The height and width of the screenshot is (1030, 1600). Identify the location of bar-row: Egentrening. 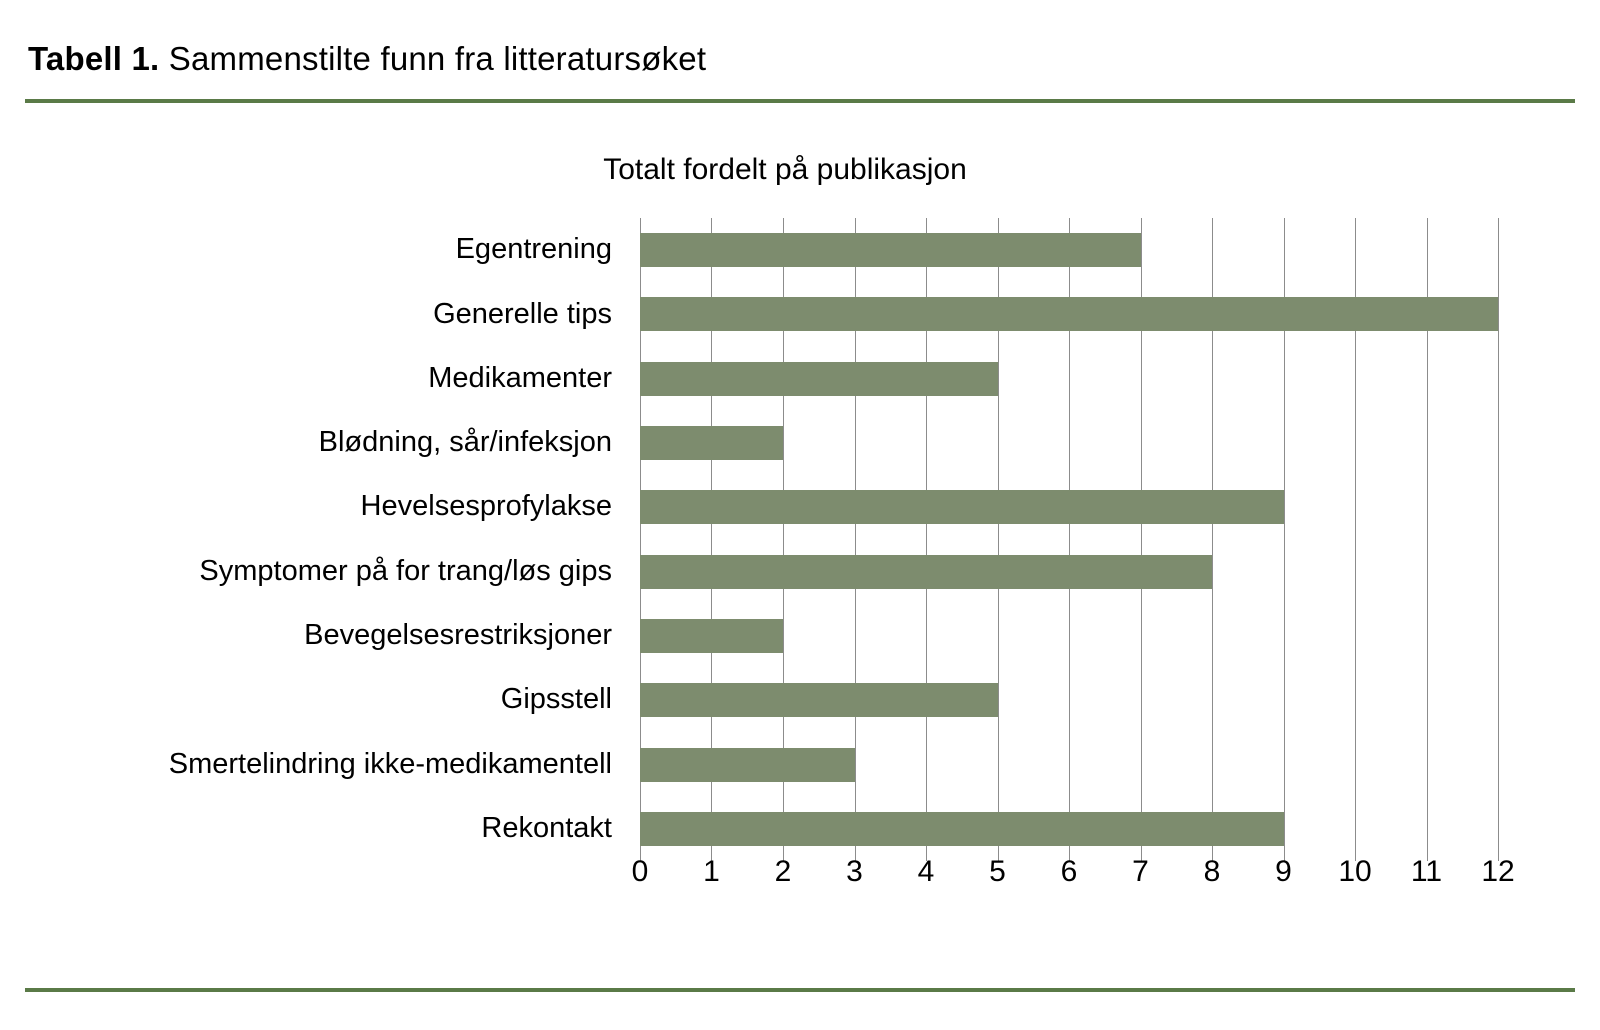
(800, 250).